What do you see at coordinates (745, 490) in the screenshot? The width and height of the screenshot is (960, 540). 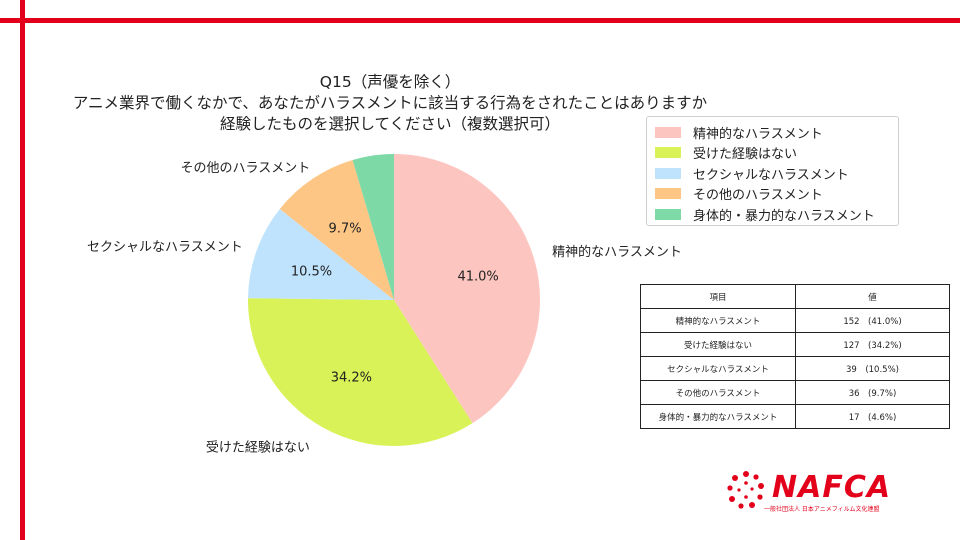 I see `nafca-emblem-icon` at bounding box center [745, 490].